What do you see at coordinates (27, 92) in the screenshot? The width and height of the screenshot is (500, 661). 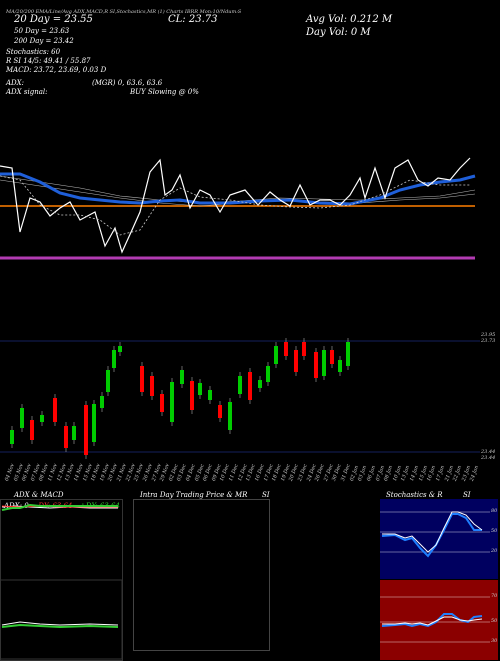 I see `adx-signal-label: ADX signal:` at bounding box center [27, 92].